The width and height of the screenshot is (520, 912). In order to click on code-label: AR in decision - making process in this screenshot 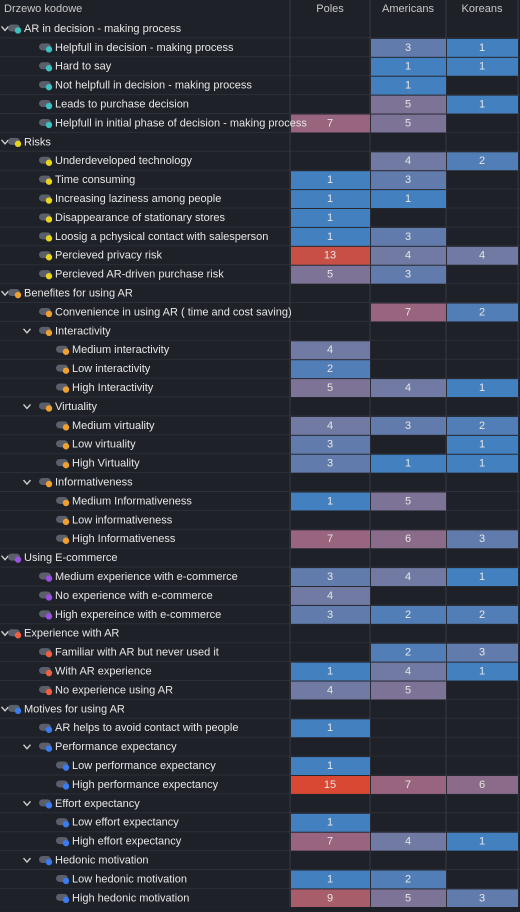, I will do `click(103, 29)`.